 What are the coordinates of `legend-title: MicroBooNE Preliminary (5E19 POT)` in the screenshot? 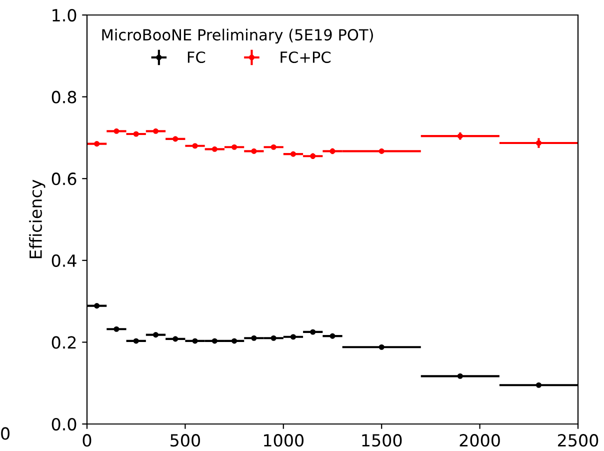 It's located at (237, 36).